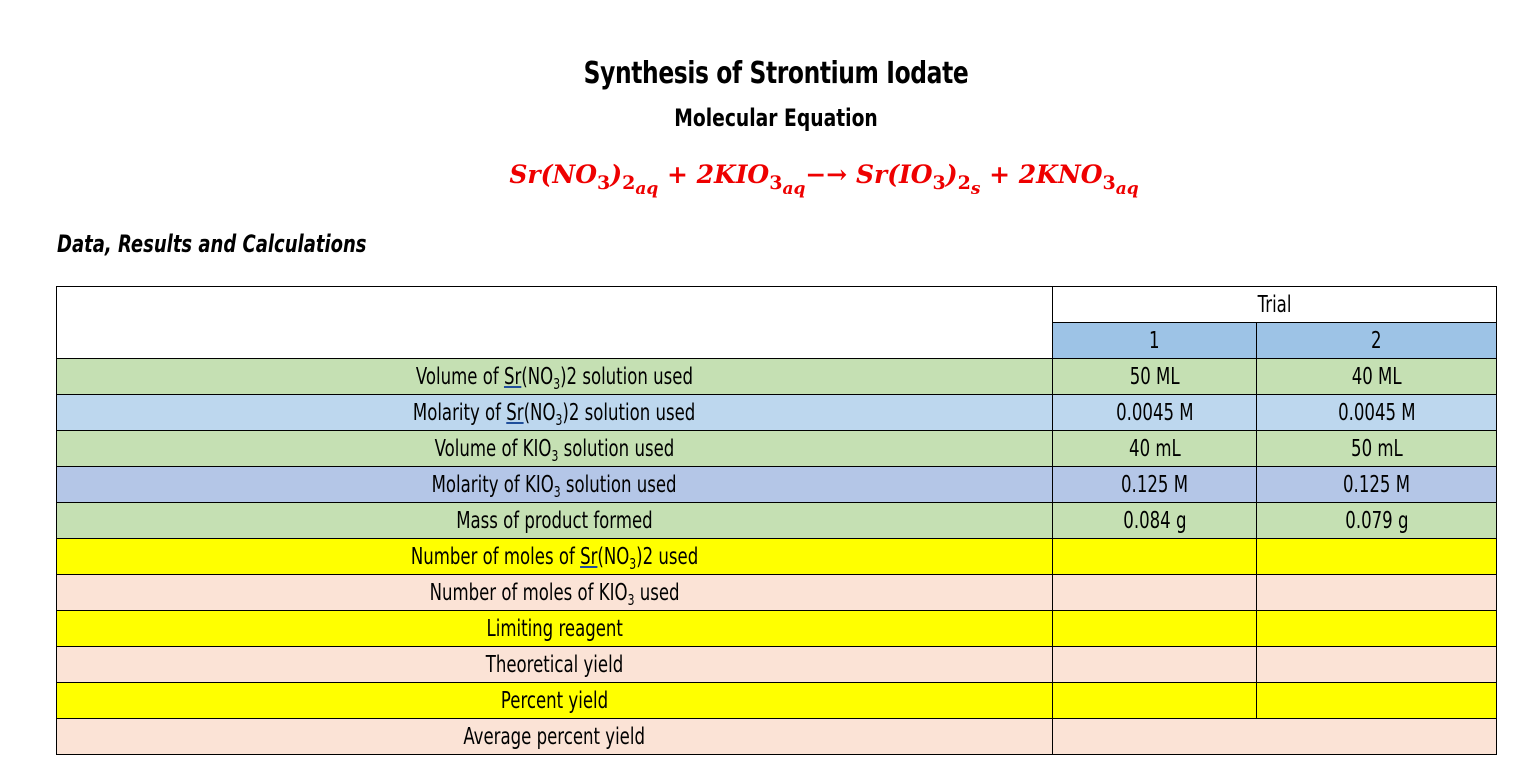 This screenshot has height=784, width=1530. I want to click on trial-1-value-cell: 0.125 M, so click(1154, 484).